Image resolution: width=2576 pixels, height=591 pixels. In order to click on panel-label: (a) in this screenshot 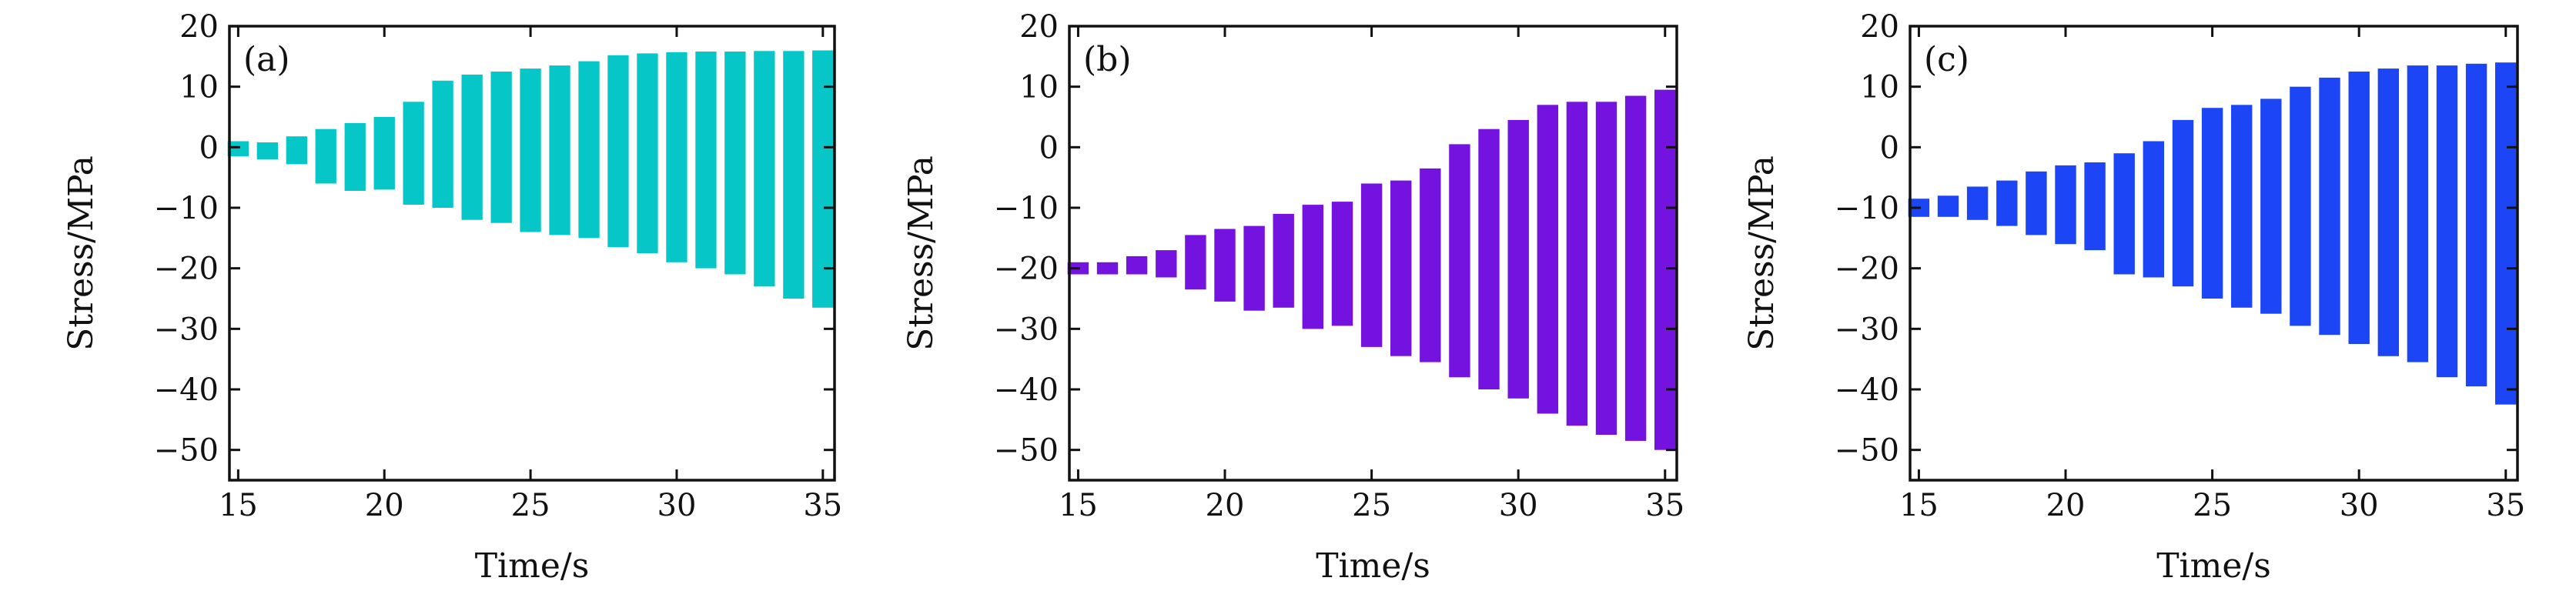, I will do `click(267, 59)`.